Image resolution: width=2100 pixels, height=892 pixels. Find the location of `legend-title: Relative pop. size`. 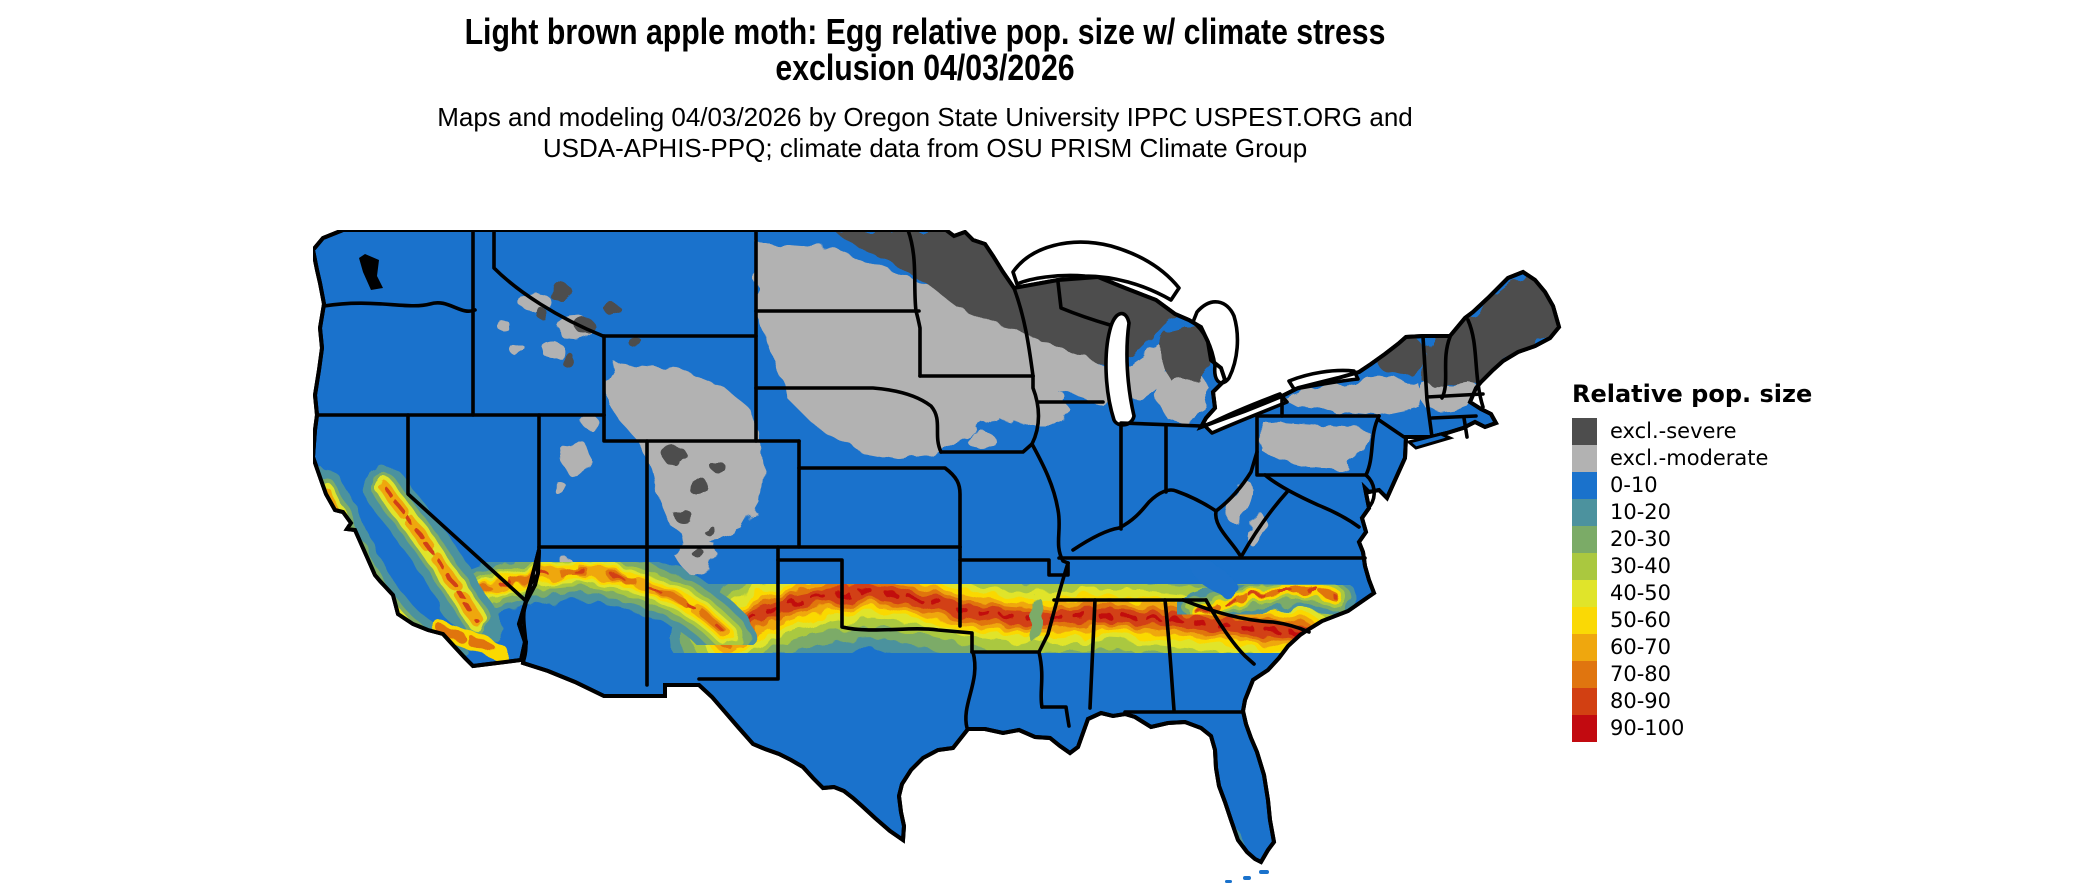

legend-title: Relative pop. size is located at coordinates (1692, 394).